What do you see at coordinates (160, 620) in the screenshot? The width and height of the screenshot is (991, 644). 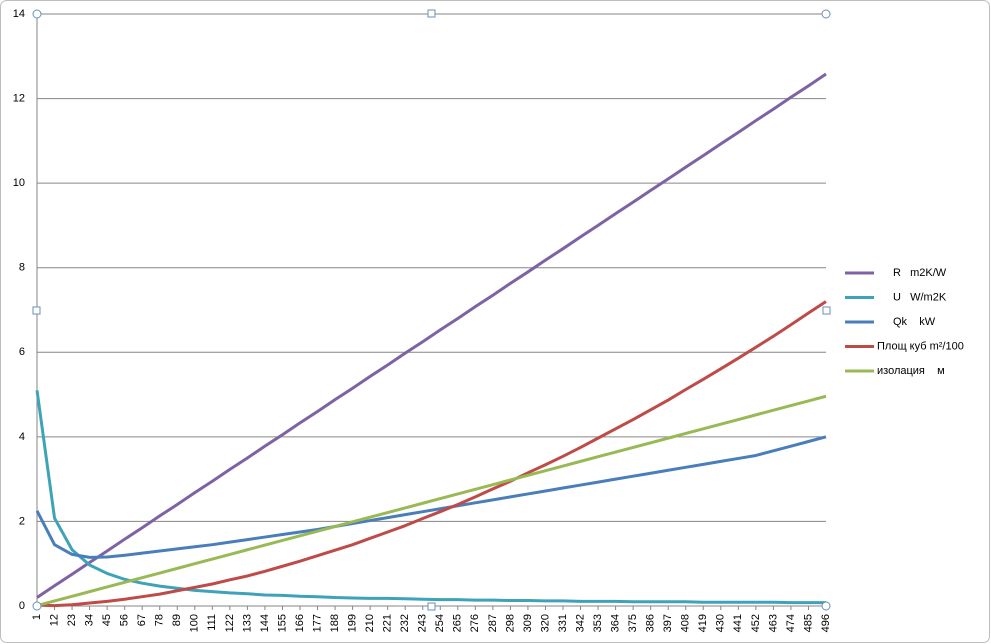 I see `x-tick-label: 78` at bounding box center [160, 620].